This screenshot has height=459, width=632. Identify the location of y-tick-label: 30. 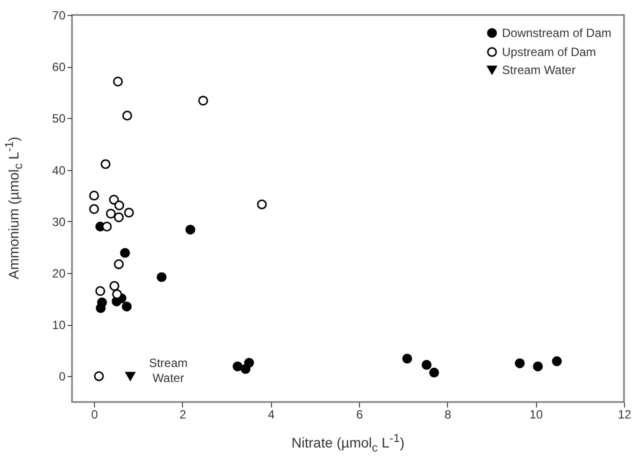
(59, 221).